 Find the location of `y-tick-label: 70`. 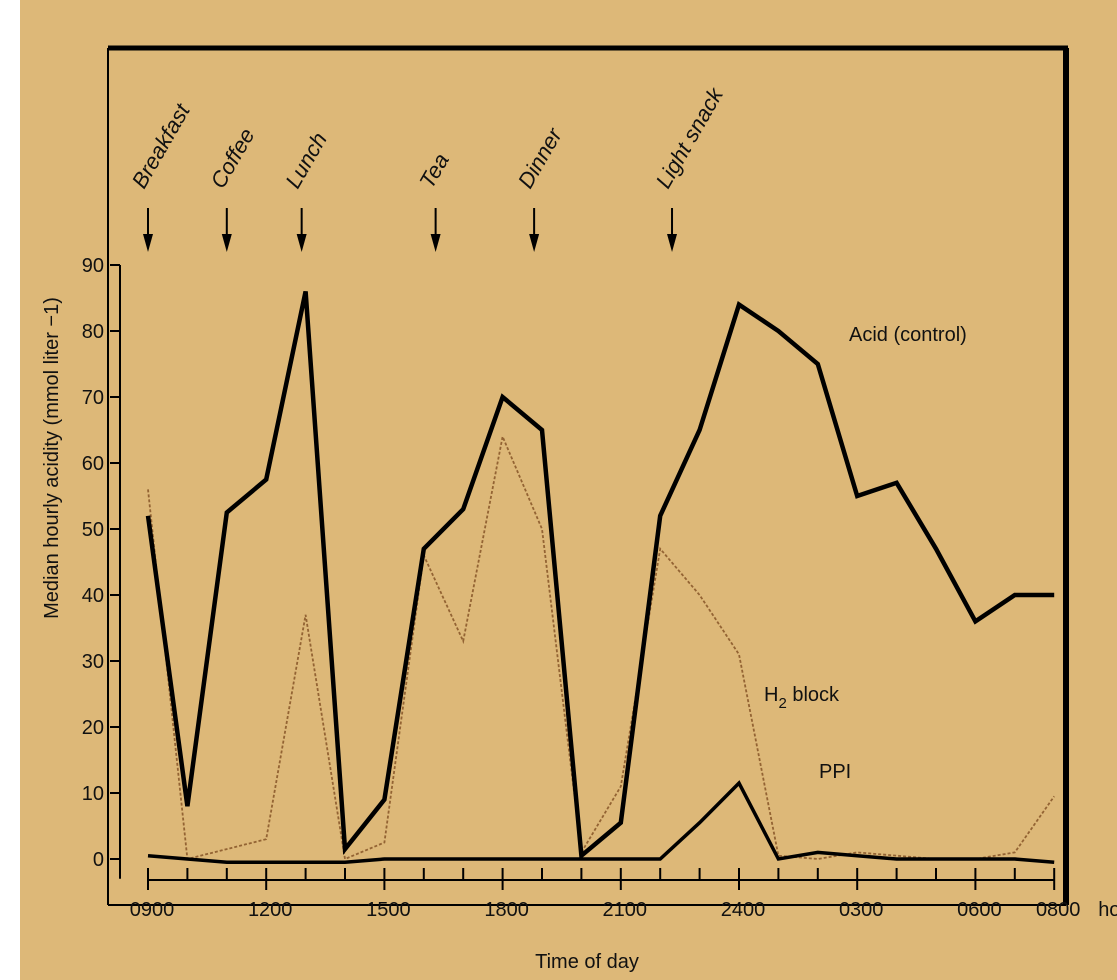

y-tick-label: 70 is located at coordinates (93, 398).